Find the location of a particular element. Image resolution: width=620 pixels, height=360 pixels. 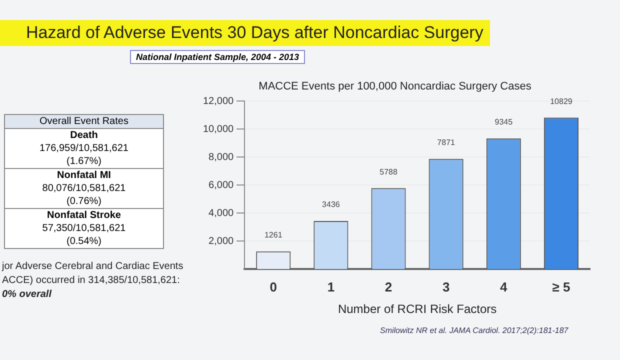

text: Overall Event Rates is located at coordinates (84, 121).